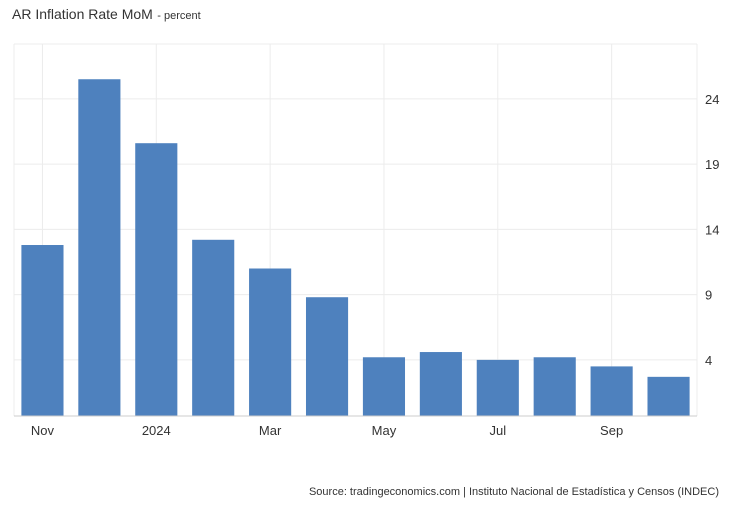  What do you see at coordinates (270, 342) in the screenshot?
I see `bar-mar` at bounding box center [270, 342].